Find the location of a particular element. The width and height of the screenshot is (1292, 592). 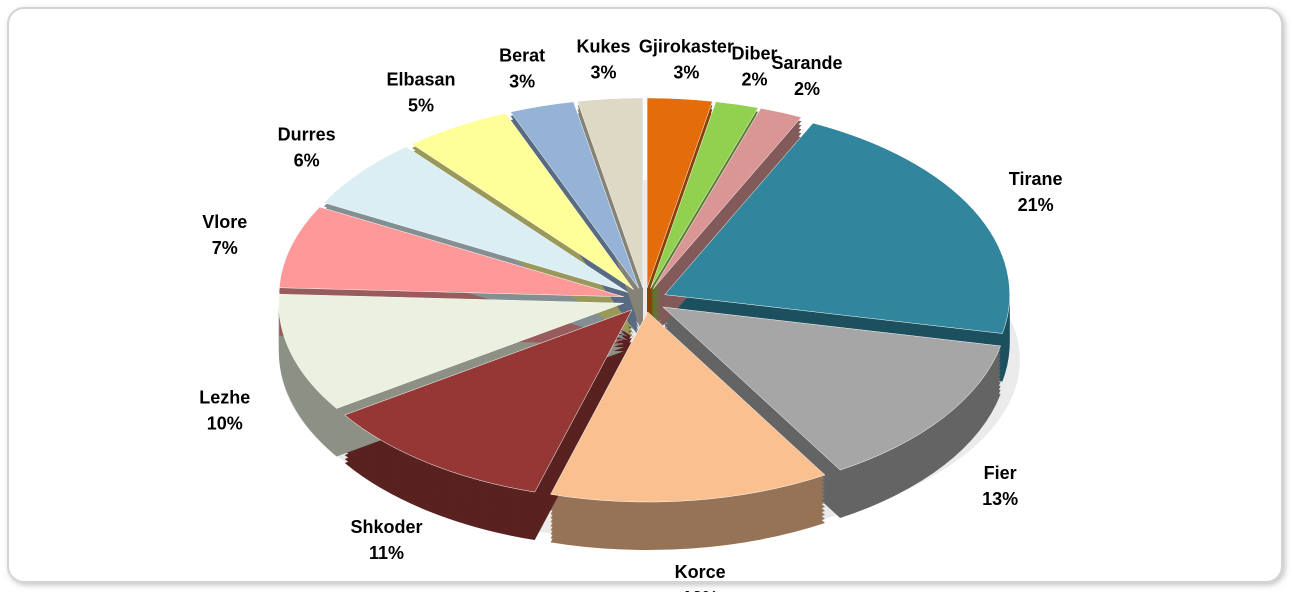

slice-label-name: Tirane is located at coordinates (1036, 179).